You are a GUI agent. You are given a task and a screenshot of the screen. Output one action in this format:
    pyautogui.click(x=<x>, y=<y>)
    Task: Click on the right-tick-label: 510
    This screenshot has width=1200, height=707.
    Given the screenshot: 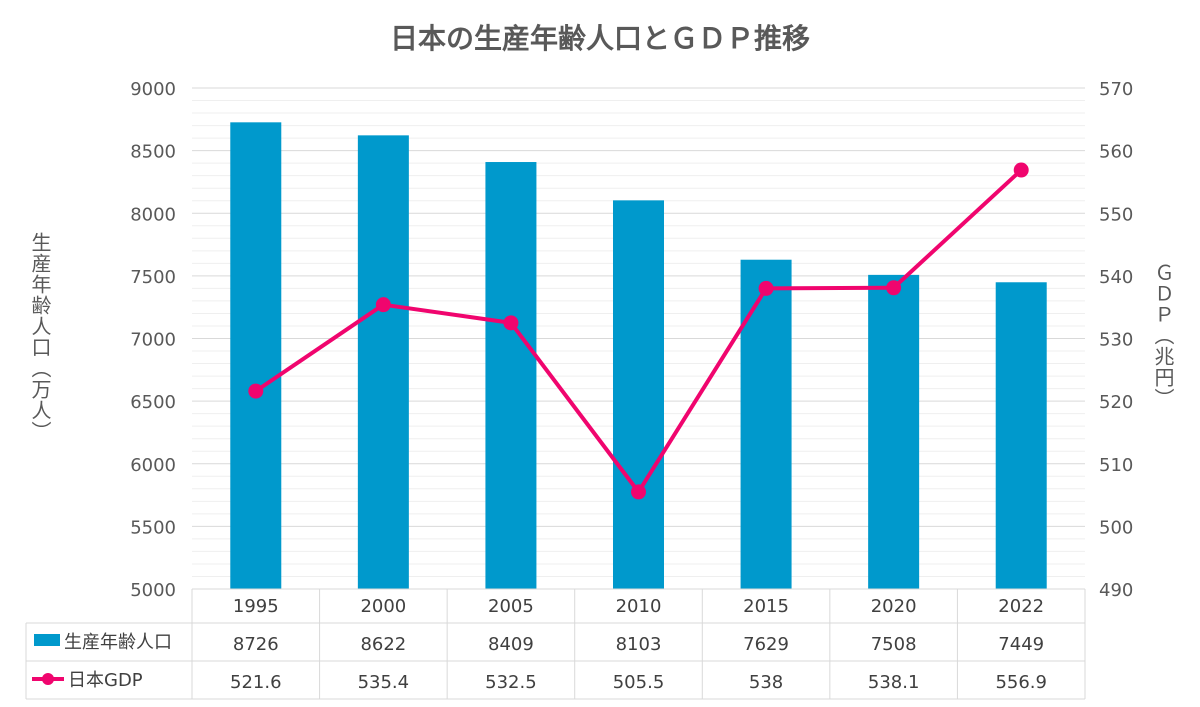 What is the action you would take?
    pyautogui.click(x=1116, y=465)
    